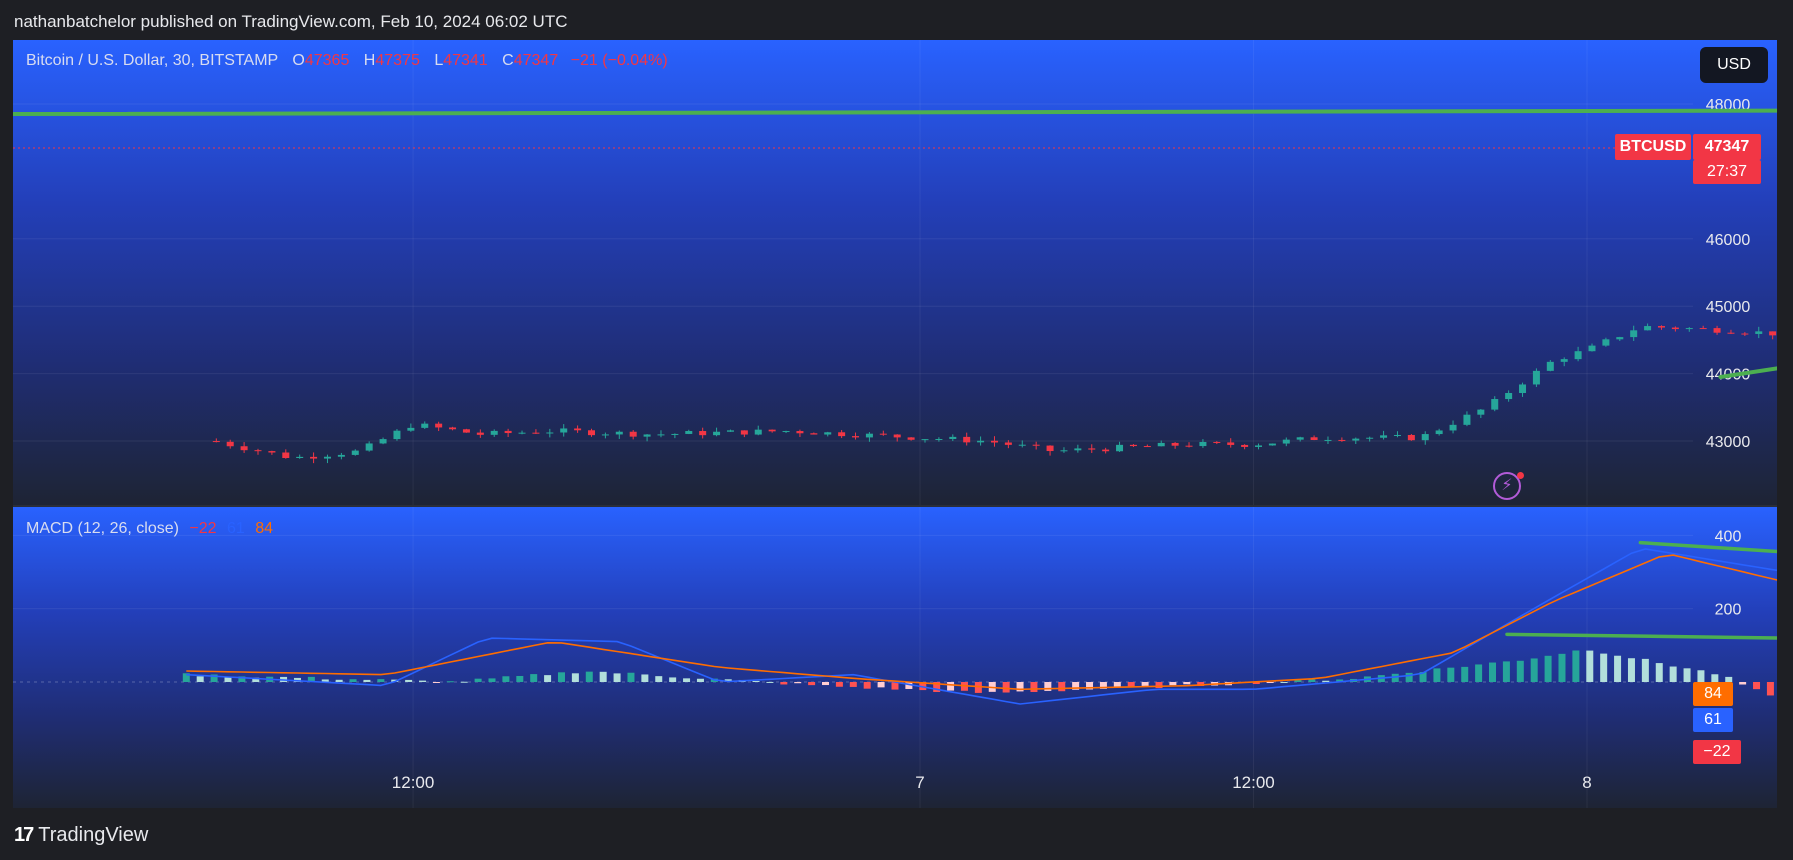  I want to click on lightning-icon: ⚡, so click(1507, 486).